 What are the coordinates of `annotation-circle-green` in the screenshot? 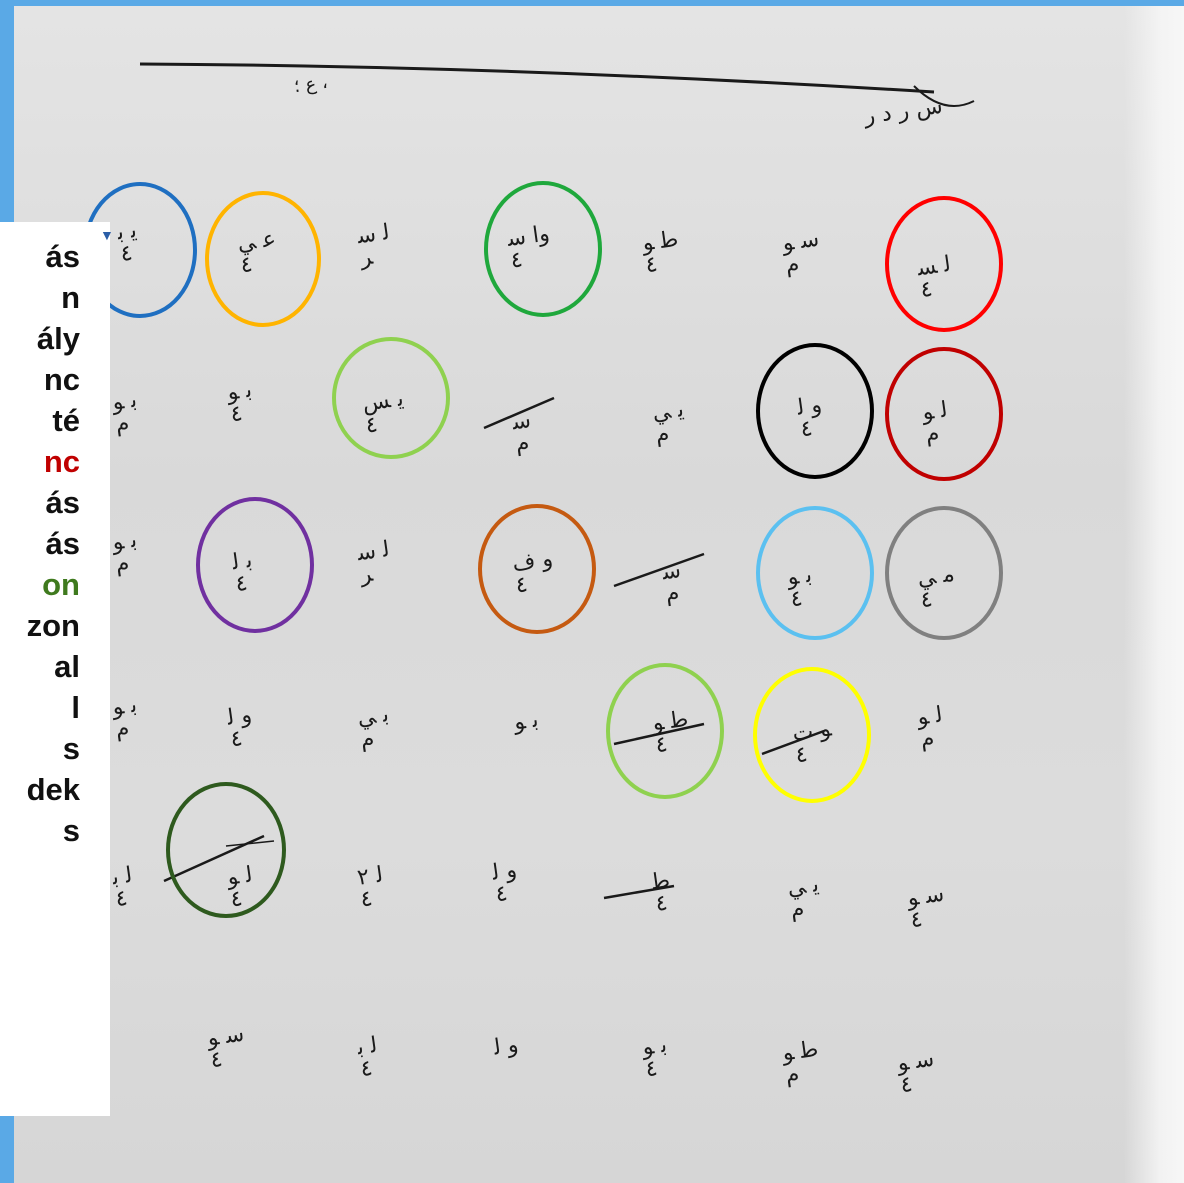 It's located at (543, 249).